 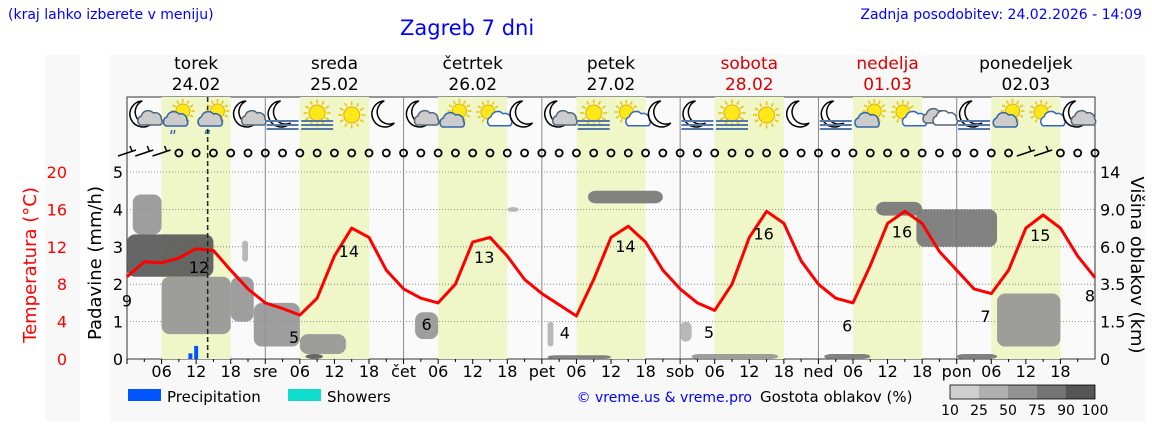 I want to click on cloud-height-tick: 1.5, so click(x=1112, y=322).